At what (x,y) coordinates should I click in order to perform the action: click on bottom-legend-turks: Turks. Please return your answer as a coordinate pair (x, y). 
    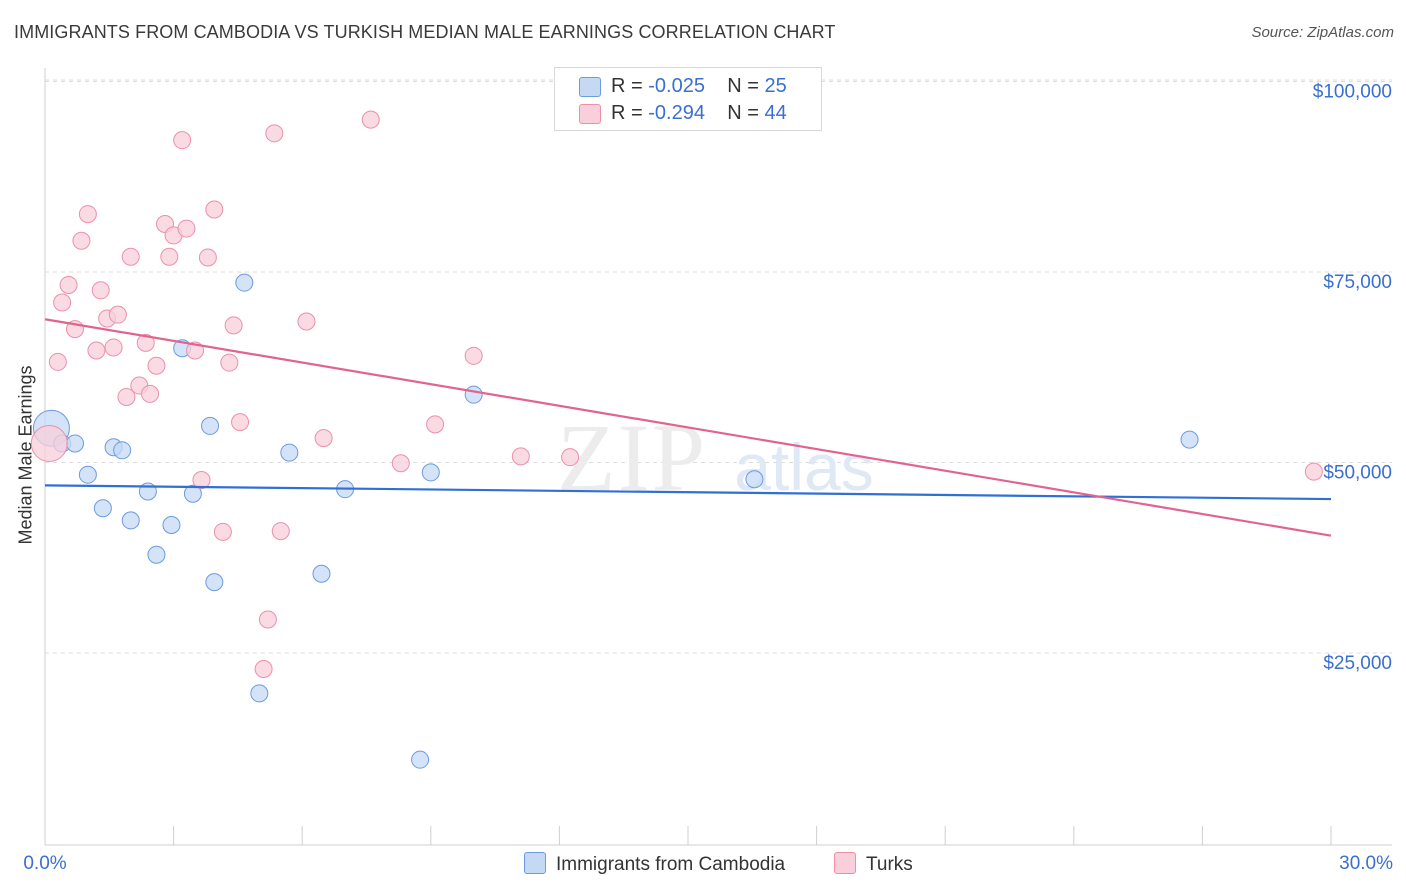
    Looking at the image, I should click on (873, 864).